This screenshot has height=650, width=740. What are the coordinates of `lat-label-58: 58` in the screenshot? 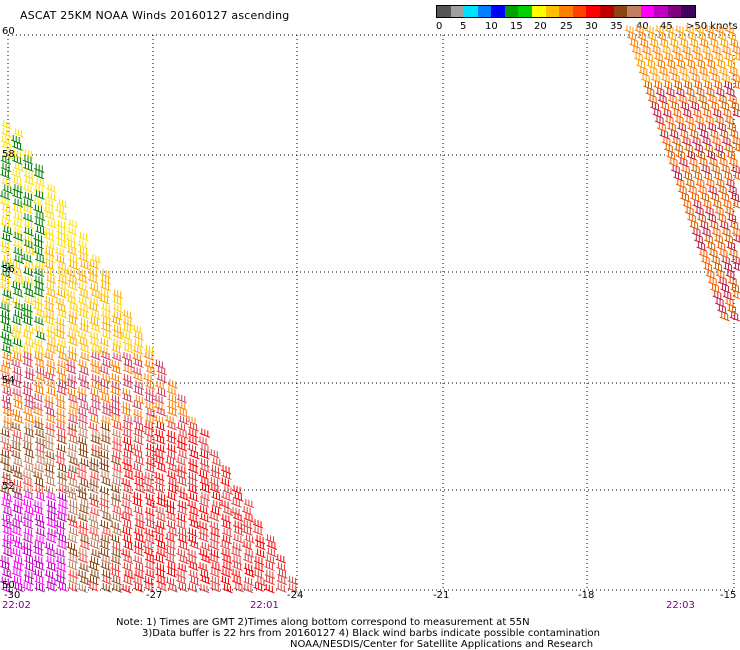 It's located at (8, 154).